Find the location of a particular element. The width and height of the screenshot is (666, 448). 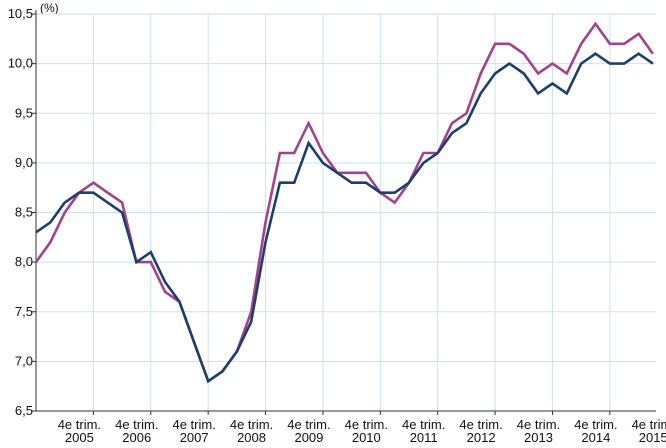

y-tick-label: 8,0 is located at coordinates (24, 261).